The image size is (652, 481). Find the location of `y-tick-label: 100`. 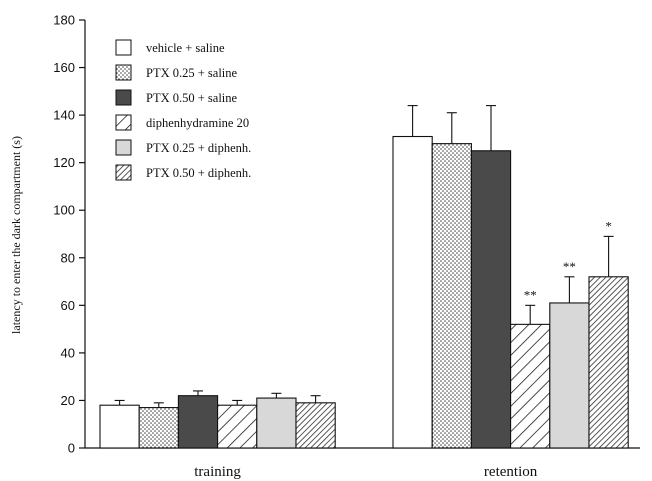

y-tick-label: 100 is located at coordinates (64, 210).